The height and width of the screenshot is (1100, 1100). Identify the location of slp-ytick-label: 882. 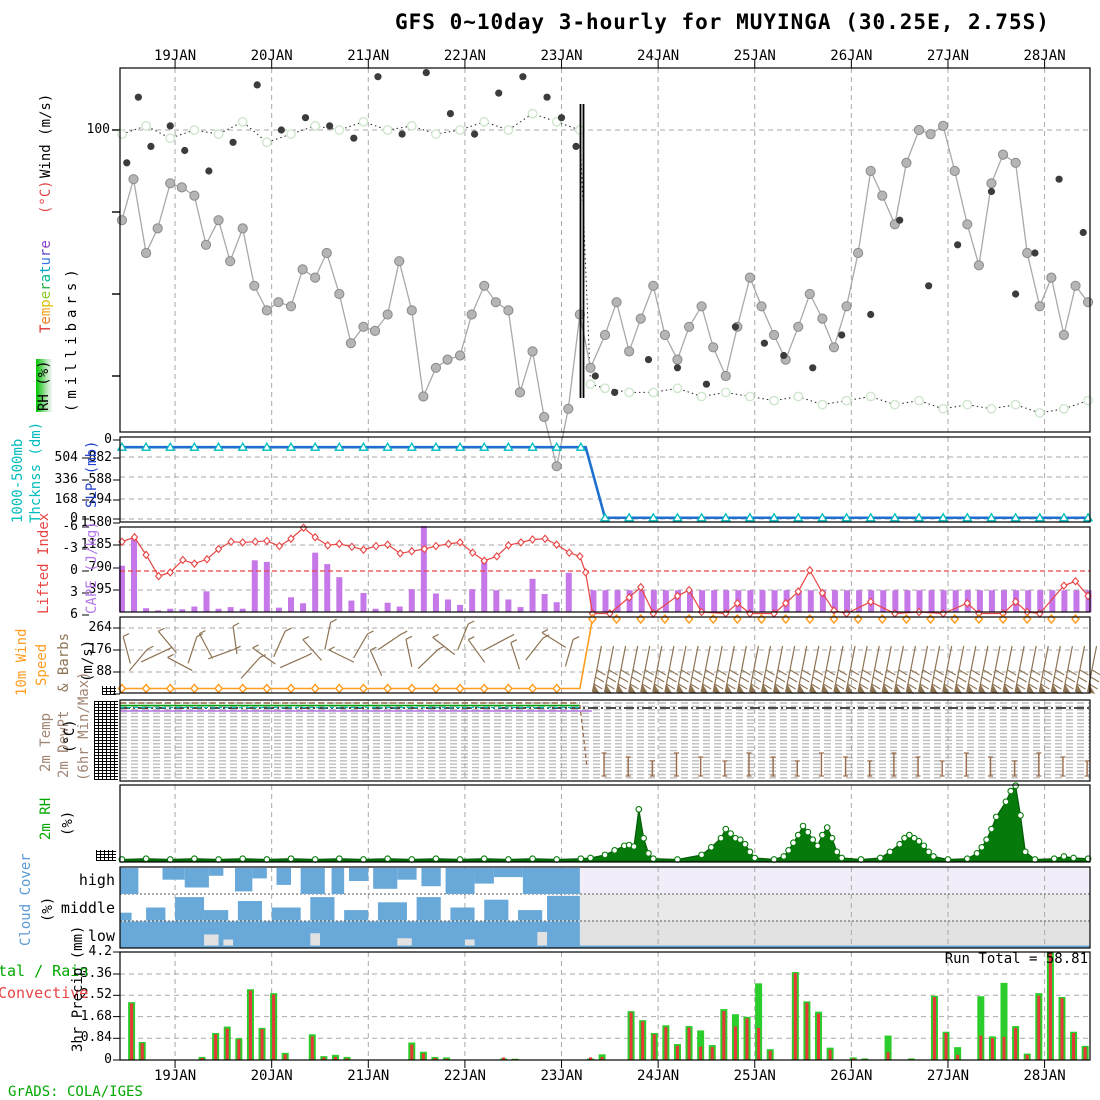
(100, 457).